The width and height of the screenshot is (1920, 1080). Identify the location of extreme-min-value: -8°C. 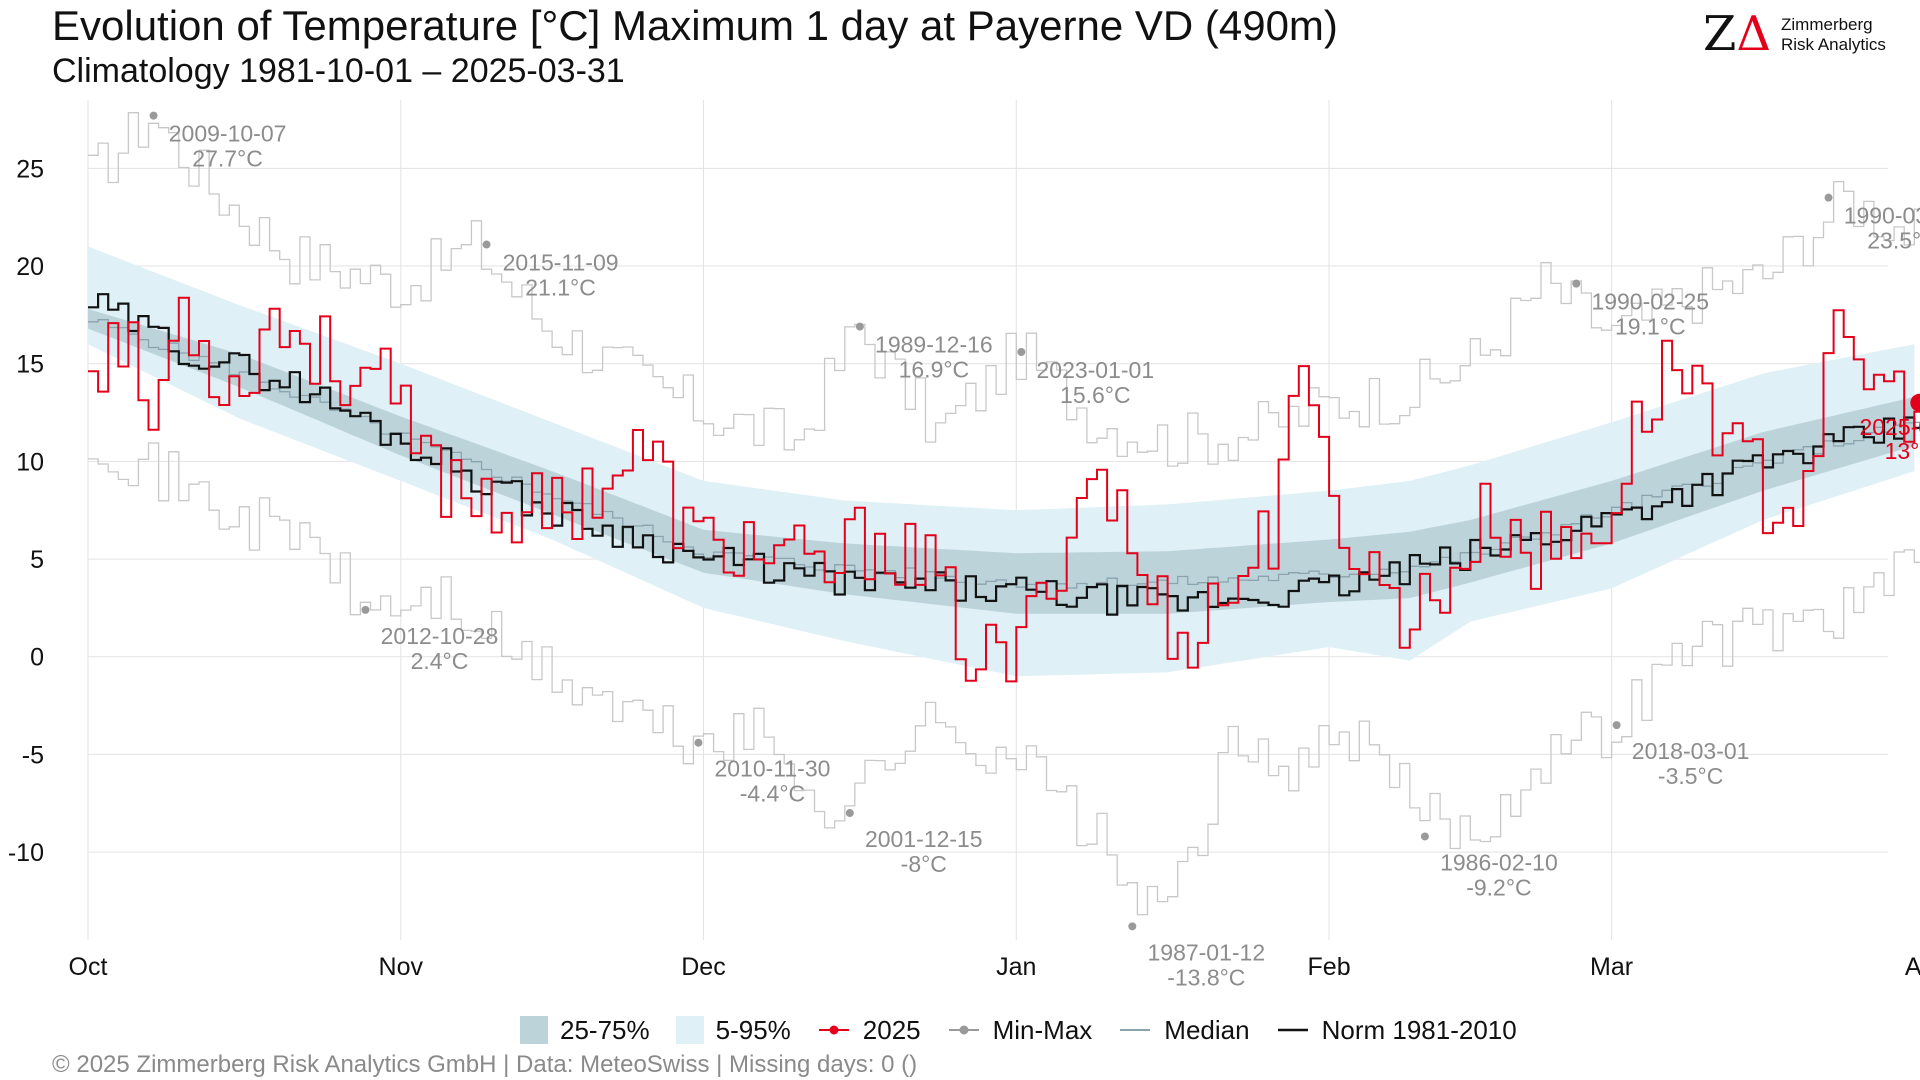
(924, 864).